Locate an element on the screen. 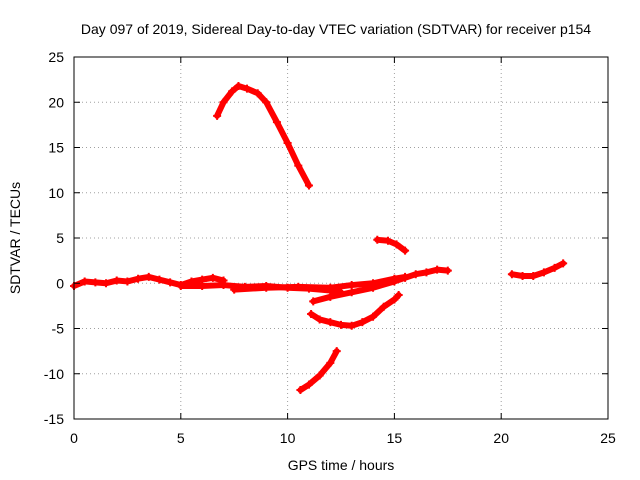 Image resolution: width=640 pixels, height=480 pixels. x-tick-label: 20 is located at coordinates (501, 438).